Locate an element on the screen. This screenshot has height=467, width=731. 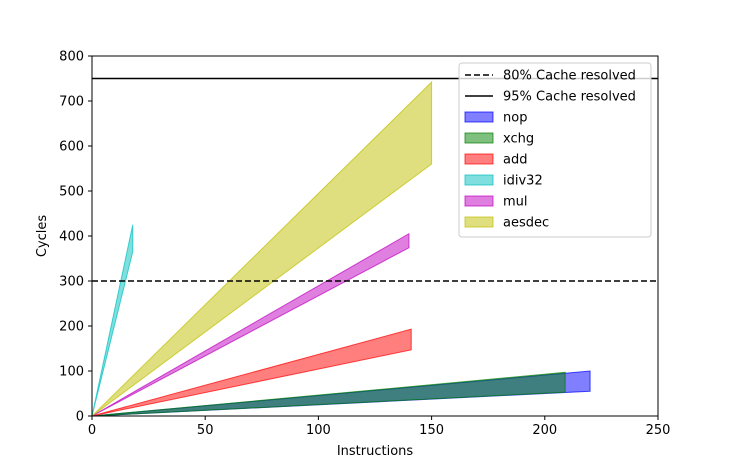
y-tick-label: 100 is located at coordinates (71, 372).